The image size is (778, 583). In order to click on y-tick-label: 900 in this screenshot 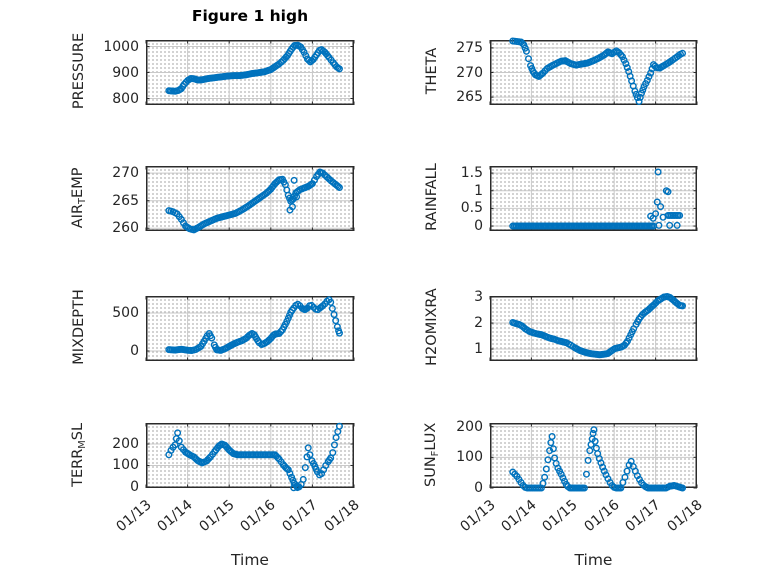, I will do `click(125, 72)`.